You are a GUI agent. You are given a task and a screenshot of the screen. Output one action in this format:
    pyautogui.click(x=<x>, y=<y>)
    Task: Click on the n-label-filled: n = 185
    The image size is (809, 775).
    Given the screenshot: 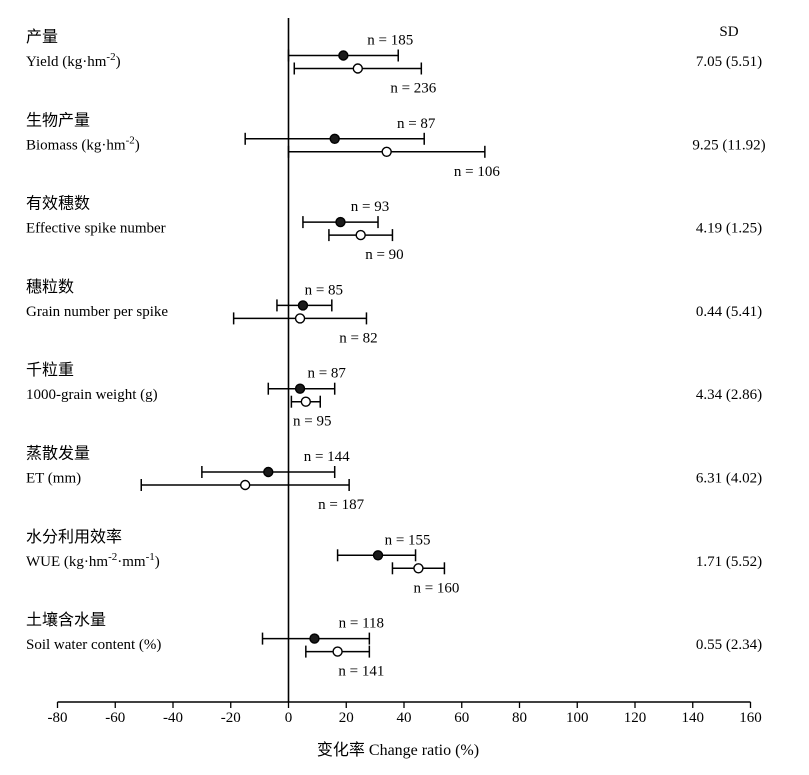 What is the action you would take?
    pyautogui.click(x=390, y=41)
    